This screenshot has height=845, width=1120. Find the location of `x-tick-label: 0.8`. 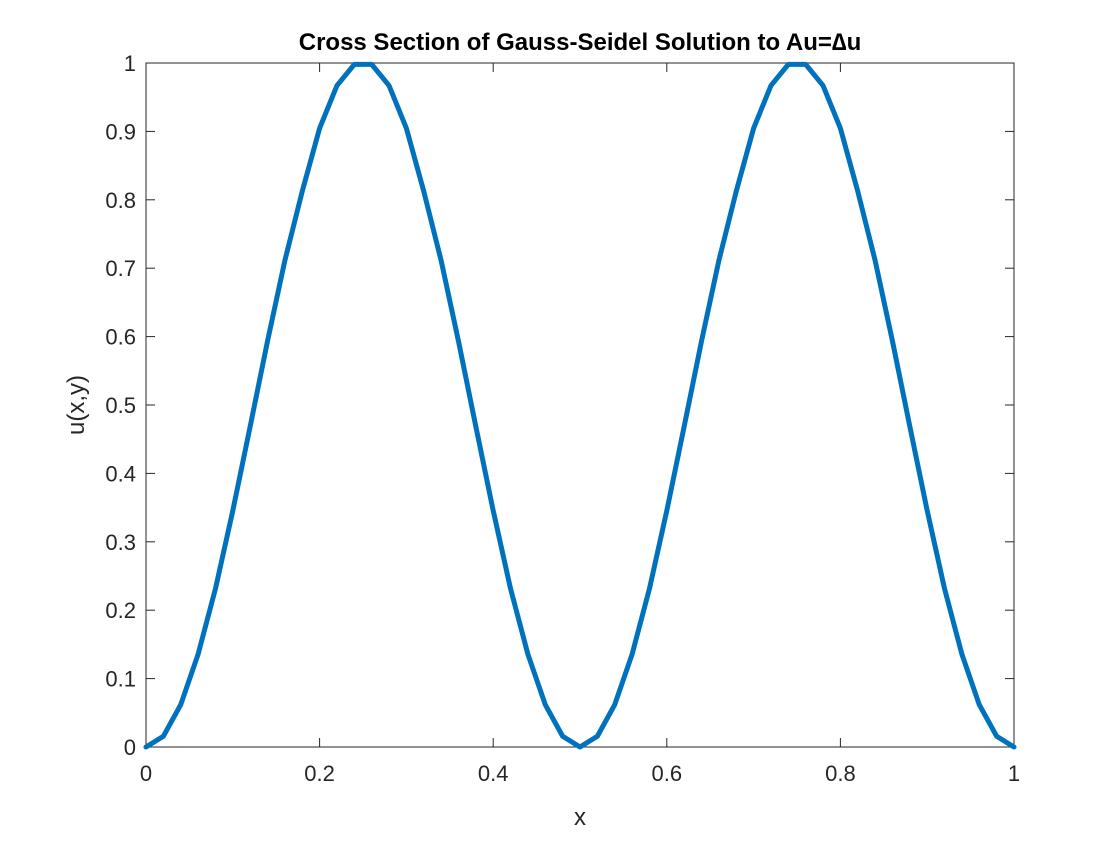

x-tick-label: 0.8 is located at coordinates (840, 773).